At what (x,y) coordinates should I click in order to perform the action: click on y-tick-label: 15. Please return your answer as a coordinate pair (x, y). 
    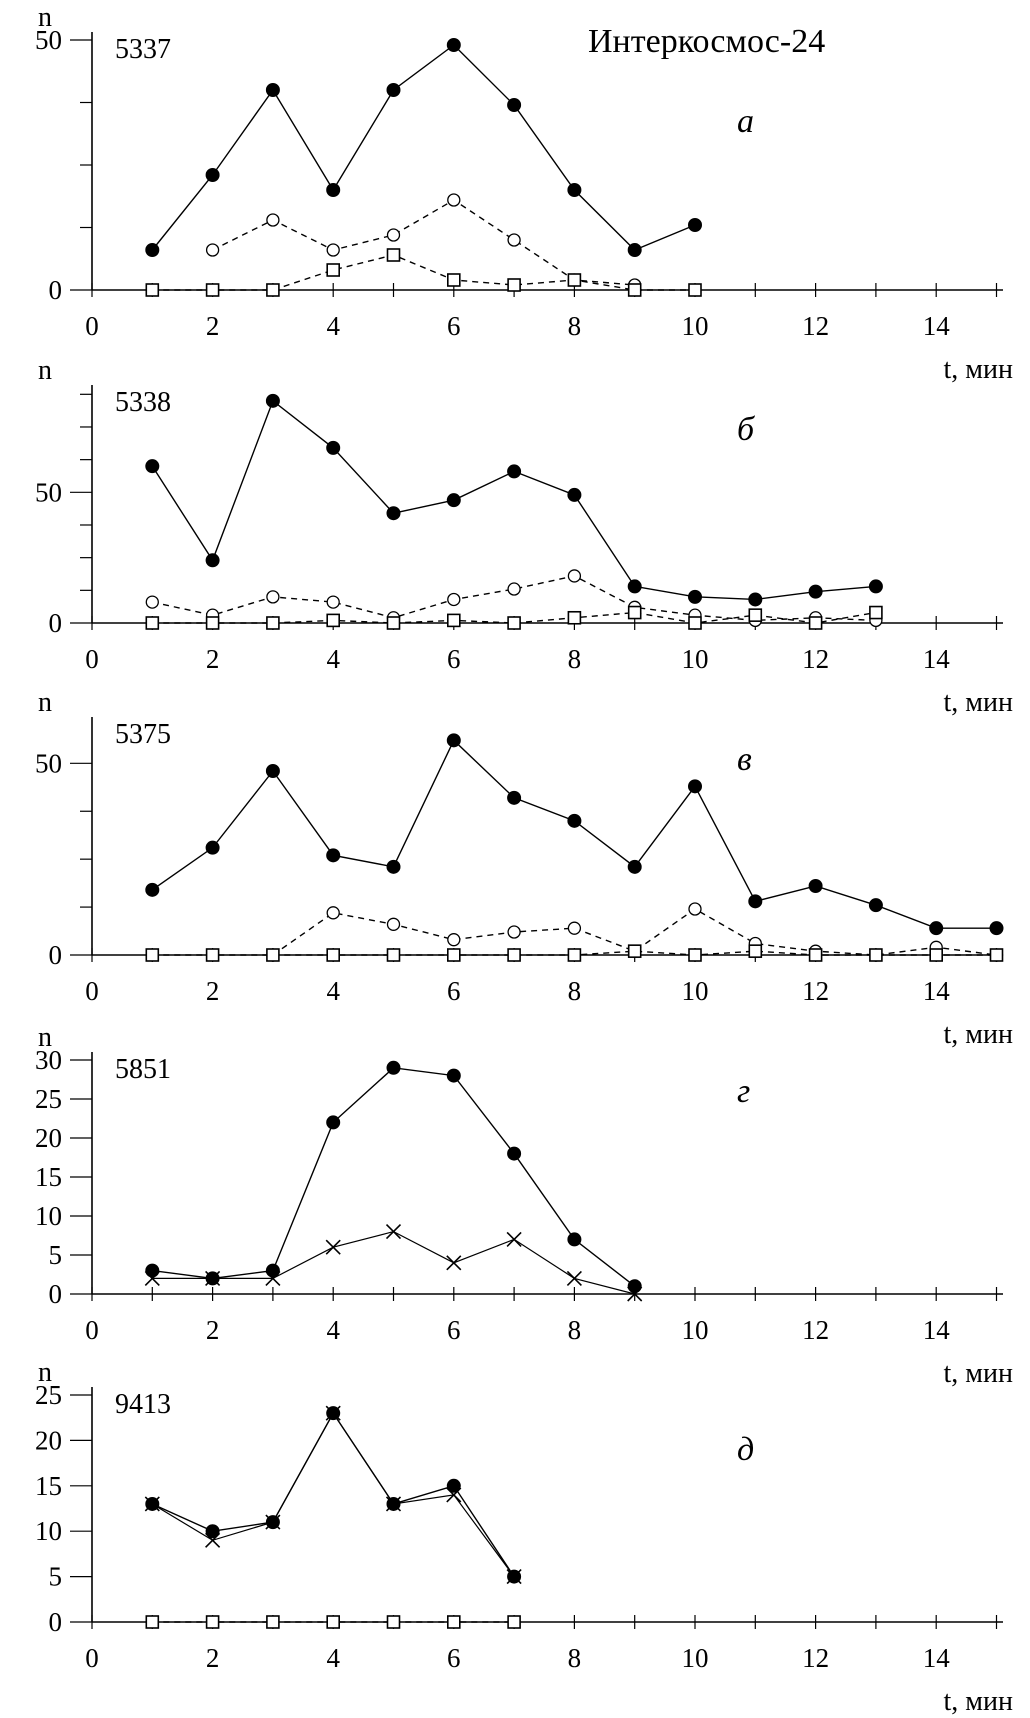
    Looking at the image, I should click on (48, 1177).